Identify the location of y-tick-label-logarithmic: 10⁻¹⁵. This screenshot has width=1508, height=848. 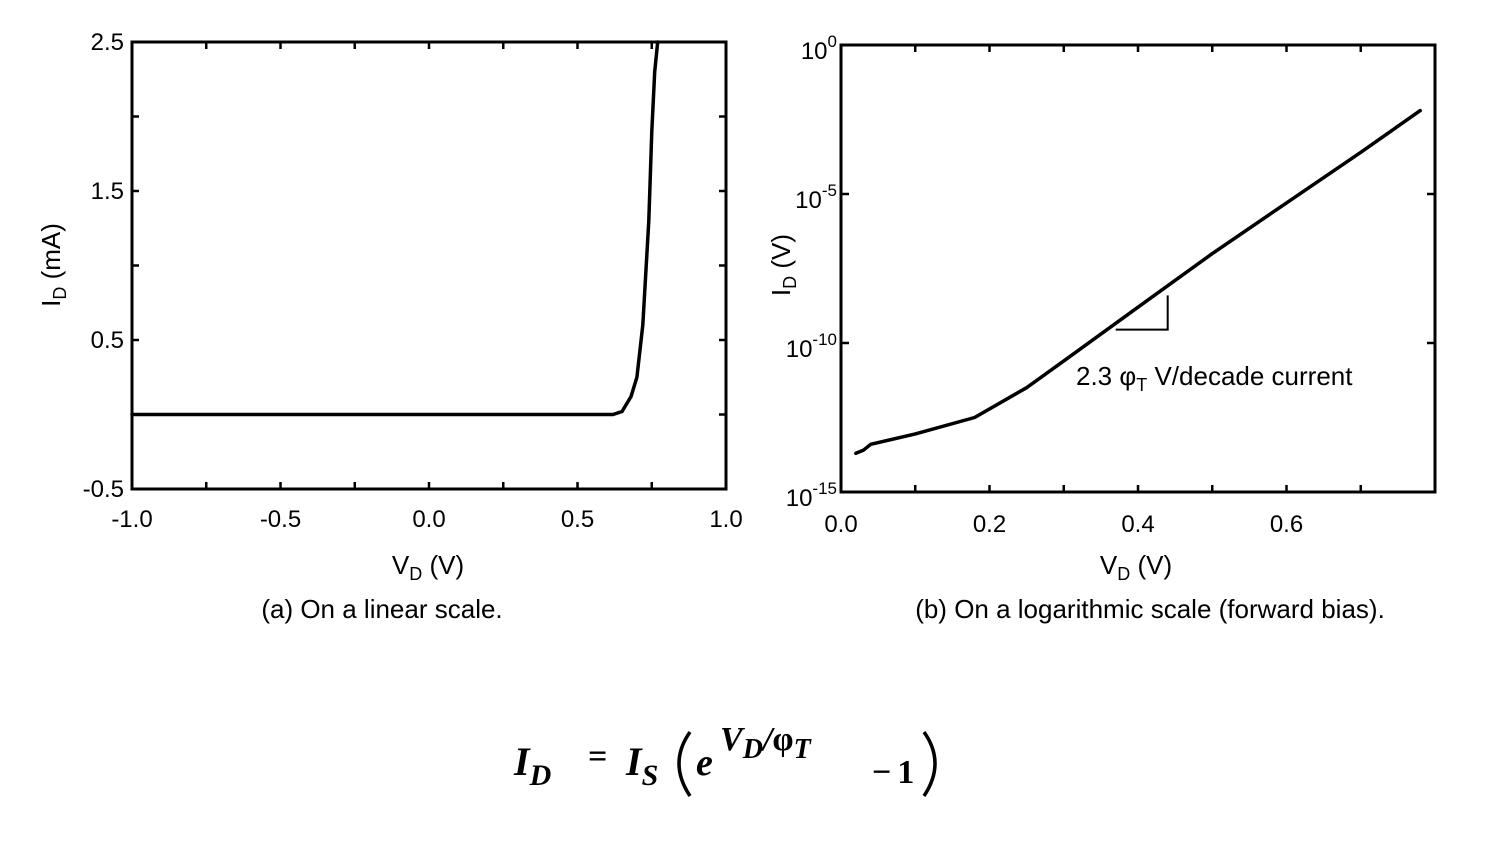
(811, 495).